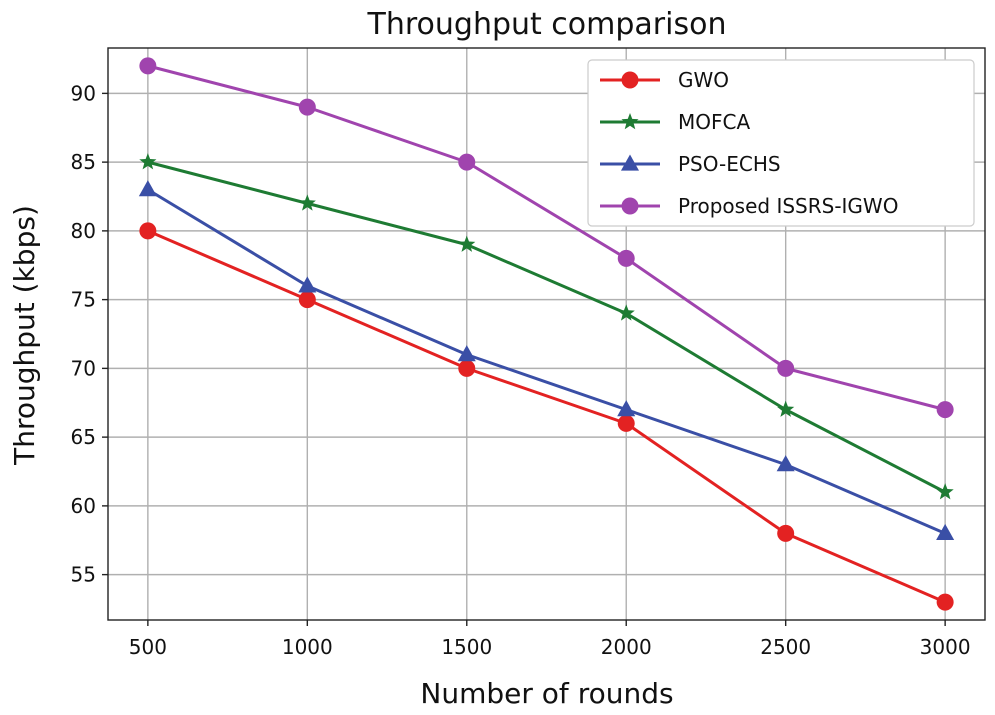 The image size is (995, 715). What do you see at coordinates (83, 300) in the screenshot?
I see `y-tick-label: 75` at bounding box center [83, 300].